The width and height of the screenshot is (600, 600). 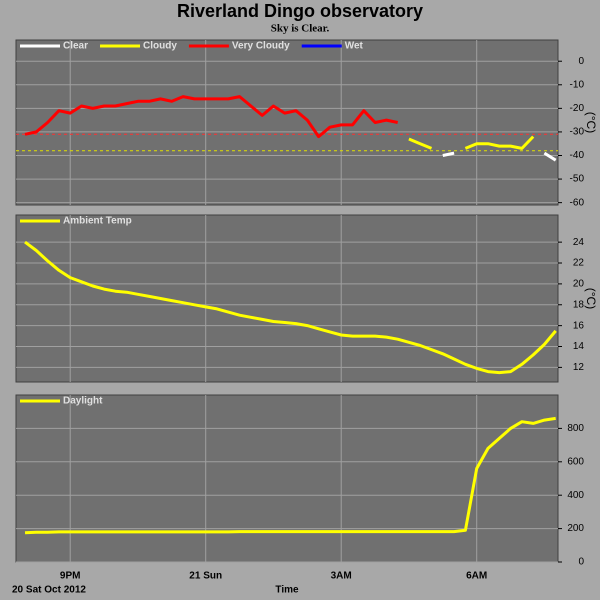 What do you see at coordinates (577, 179) in the screenshot?
I see `y-tick-label: -50` at bounding box center [577, 179].